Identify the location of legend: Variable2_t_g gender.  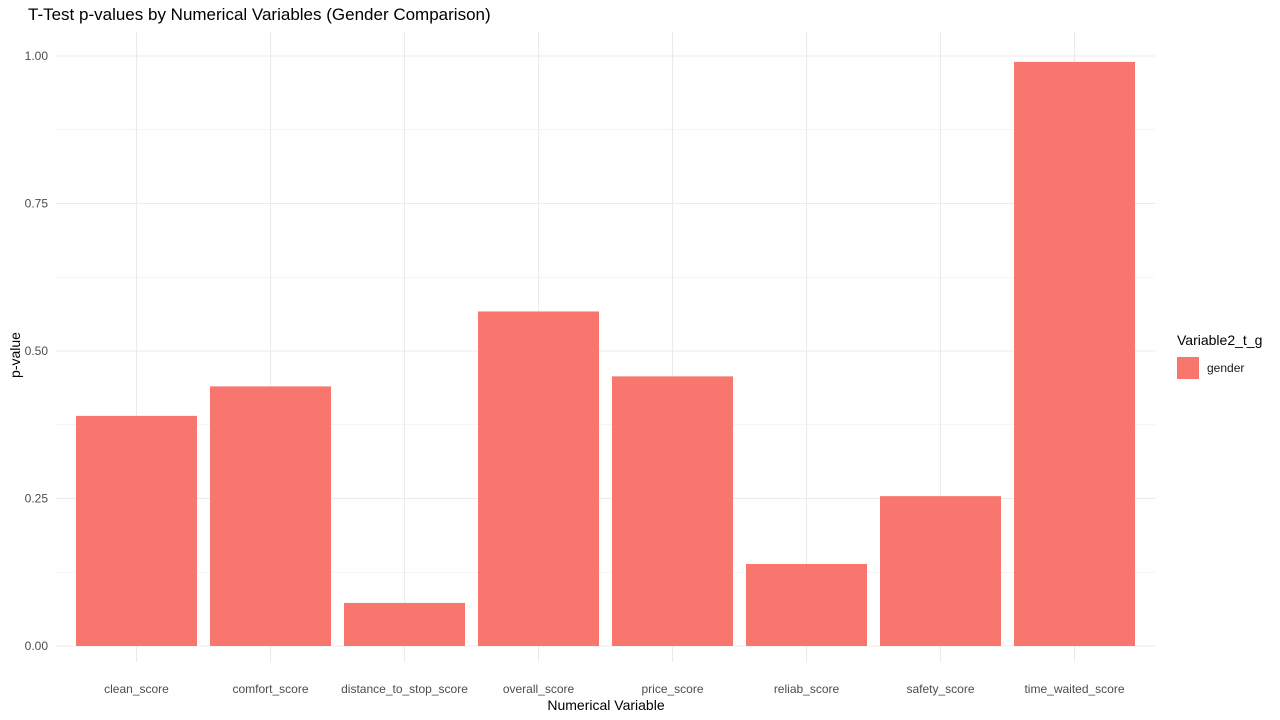
(1219, 355).